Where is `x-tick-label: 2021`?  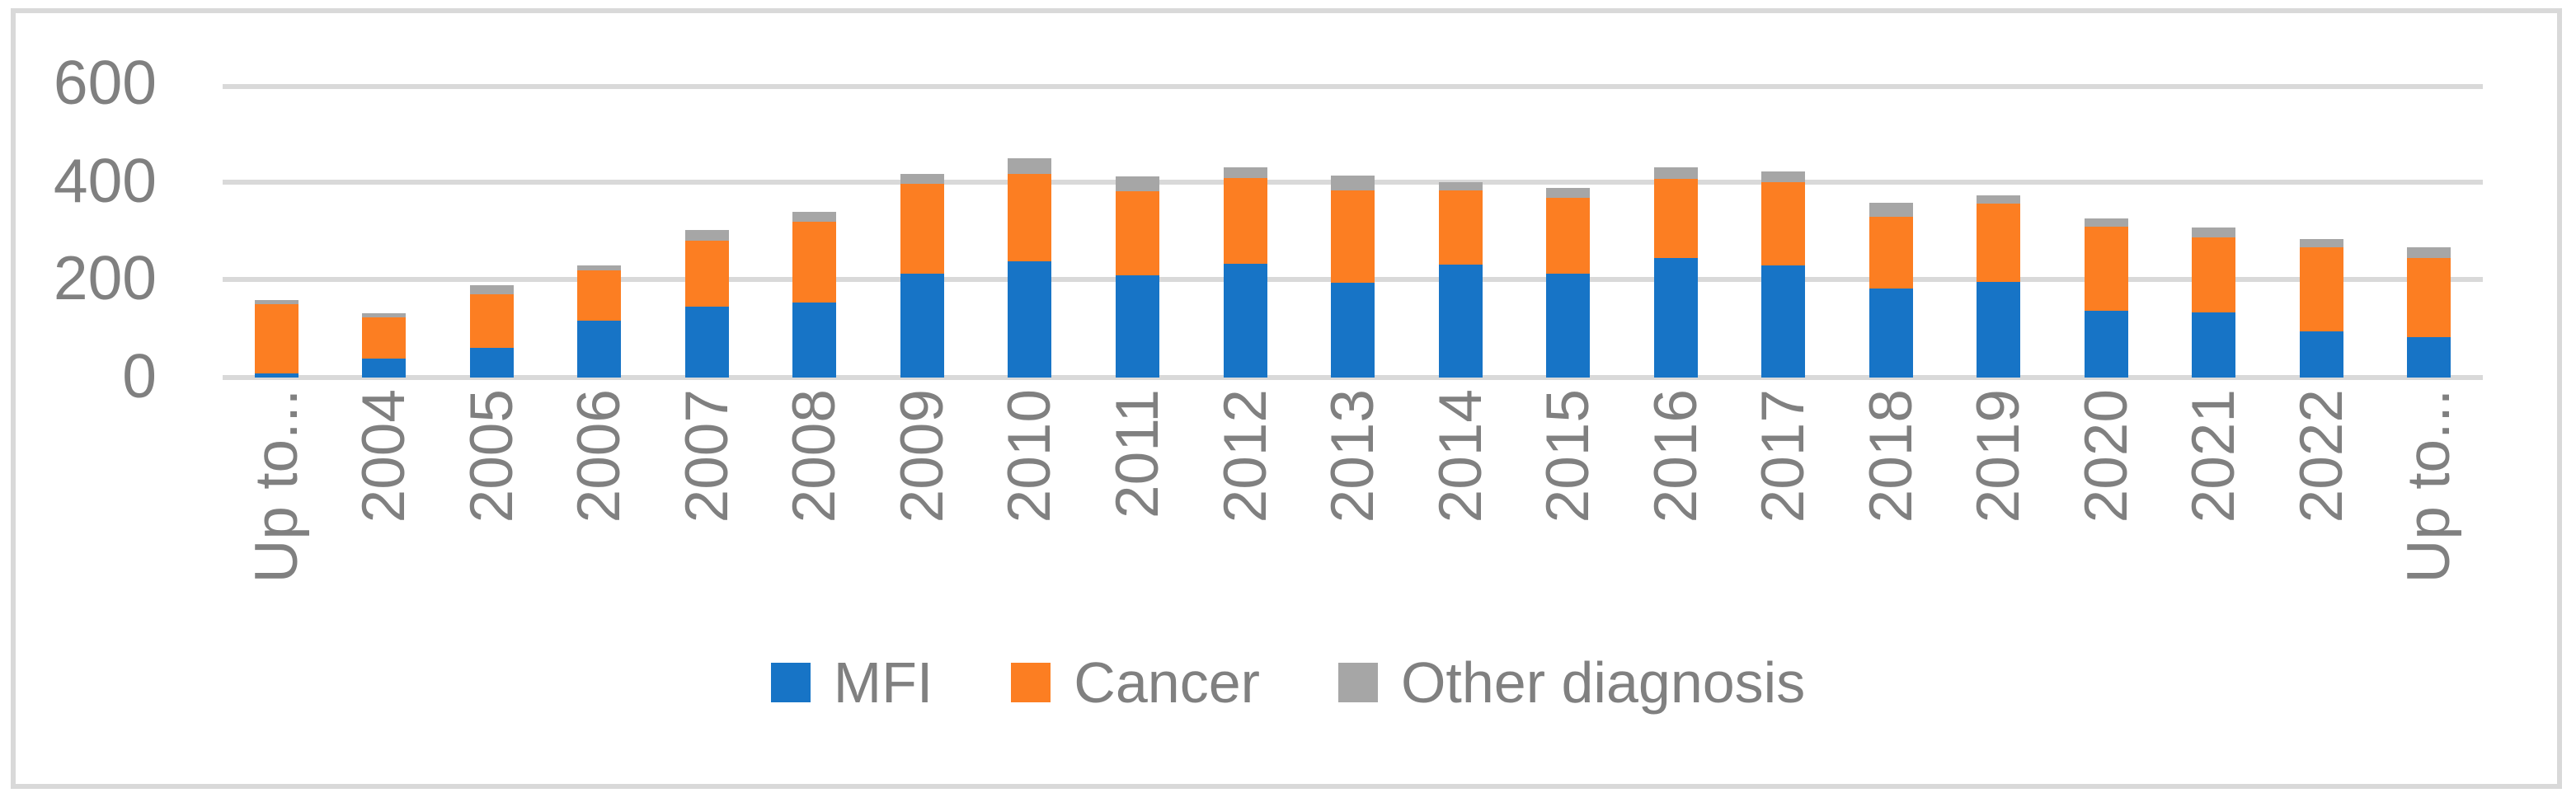 x-tick-label: 2021 is located at coordinates (2214, 456).